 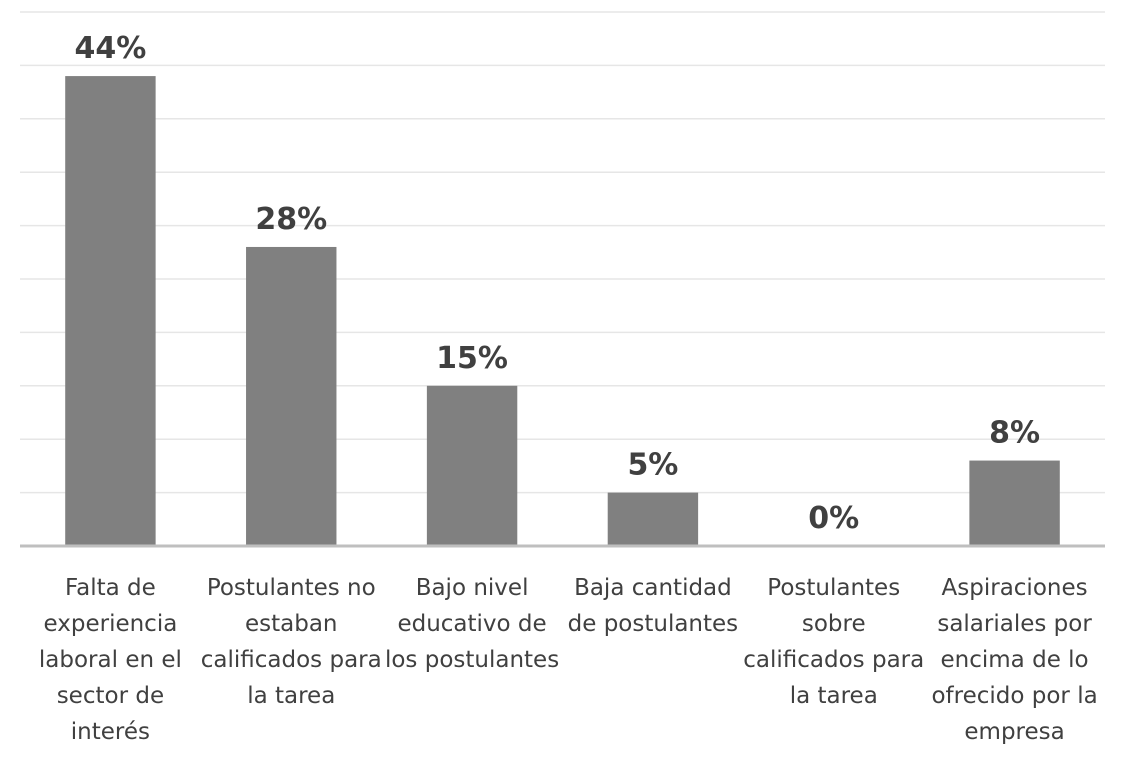 What do you see at coordinates (291, 219) in the screenshot?
I see `data-label: 28%` at bounding box center [291, 219].